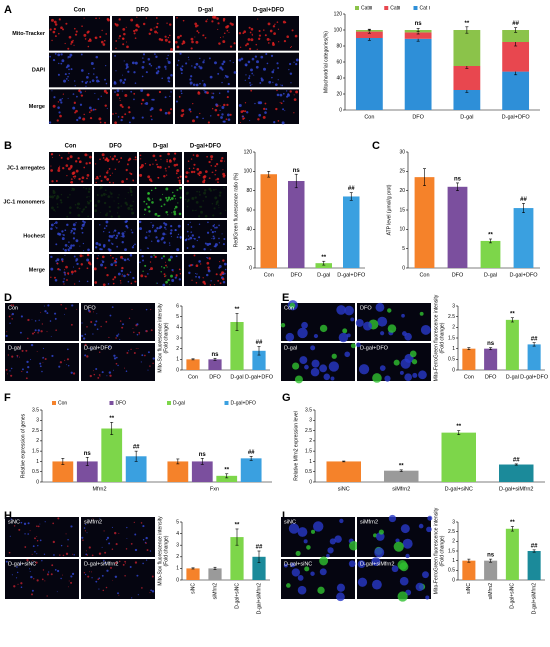 The width and height of the screenshot is (550, 647). What do you see at coordinates (516, 460) in the screenshot?
I see `significance-label: ##` at bounding box center [516, 460].